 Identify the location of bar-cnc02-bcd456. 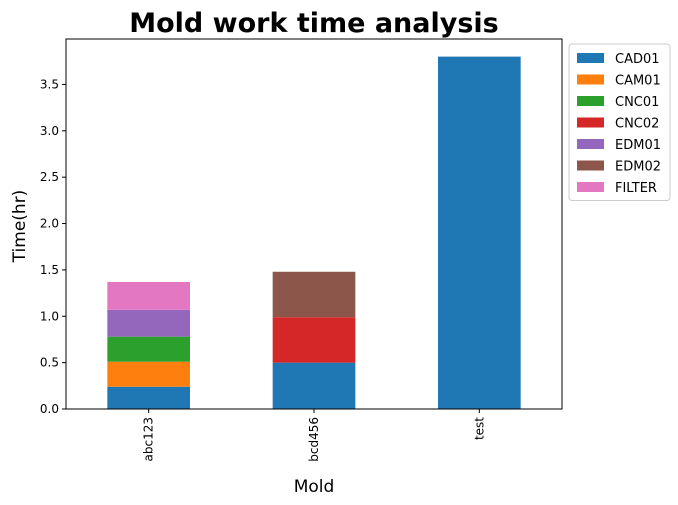
(314, 340).